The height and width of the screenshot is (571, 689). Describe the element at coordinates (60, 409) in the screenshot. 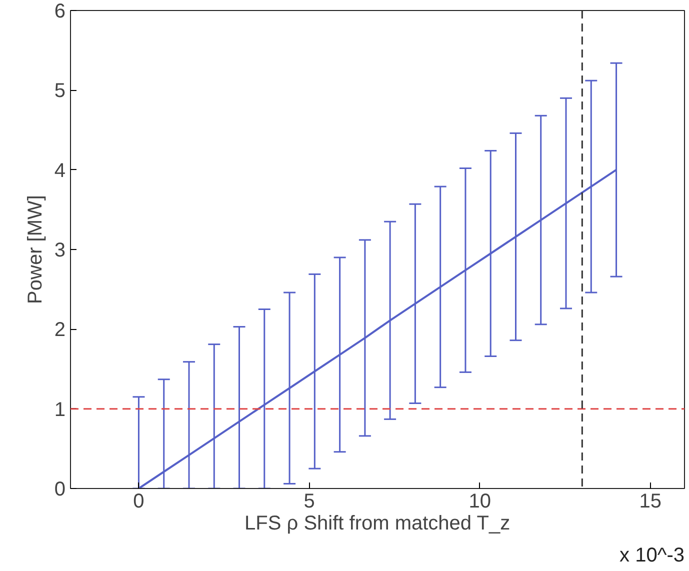

I see `y-tick-label: 1` at that location.